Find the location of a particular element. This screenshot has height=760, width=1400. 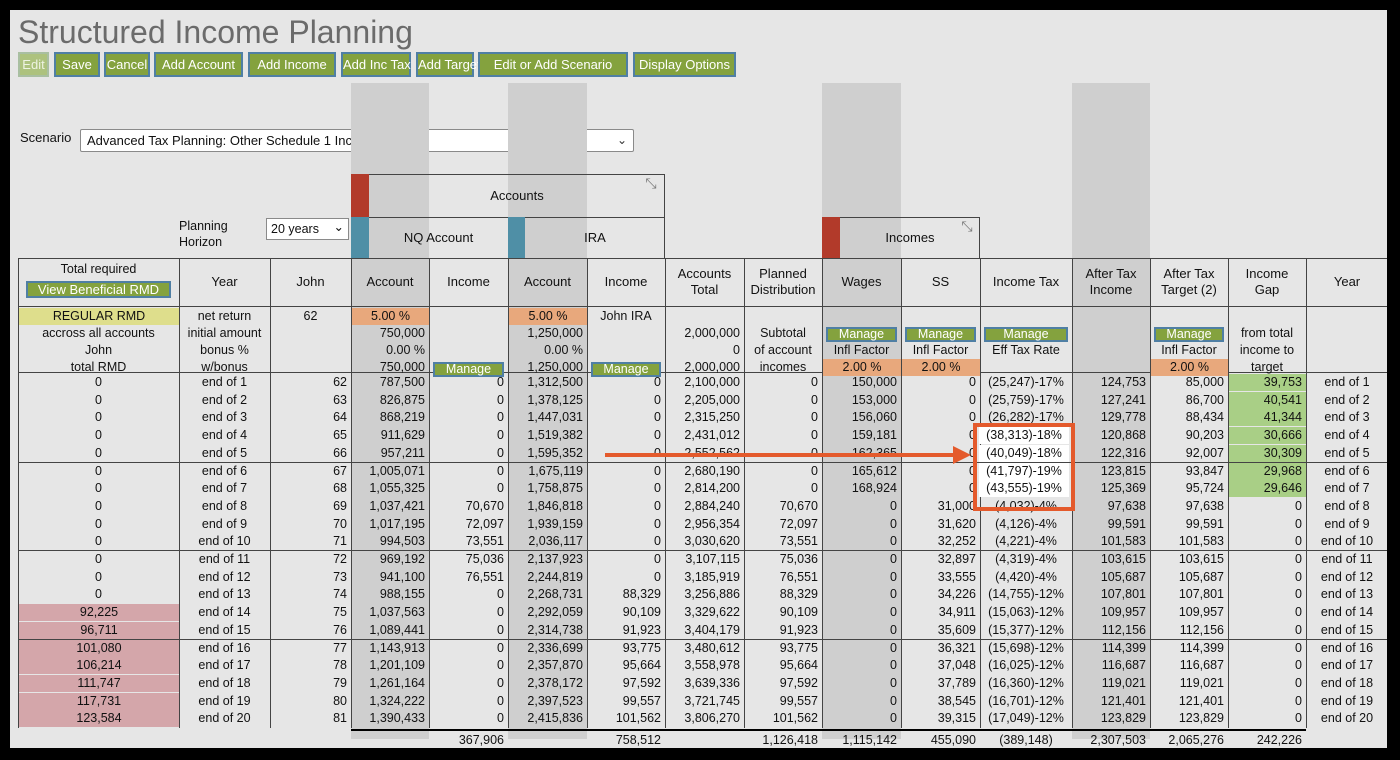

header-text: Planned is located at coordinates (783, 273).